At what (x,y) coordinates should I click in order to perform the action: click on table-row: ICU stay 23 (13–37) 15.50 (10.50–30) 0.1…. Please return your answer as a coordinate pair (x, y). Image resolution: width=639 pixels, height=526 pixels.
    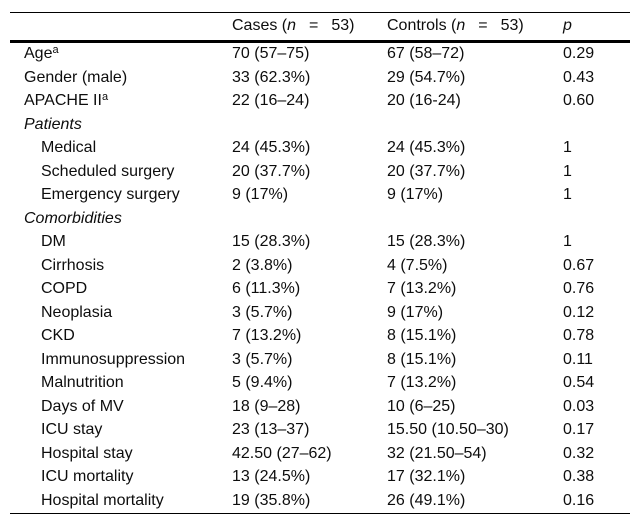
    Looking at the image, I should click on (320, 431).